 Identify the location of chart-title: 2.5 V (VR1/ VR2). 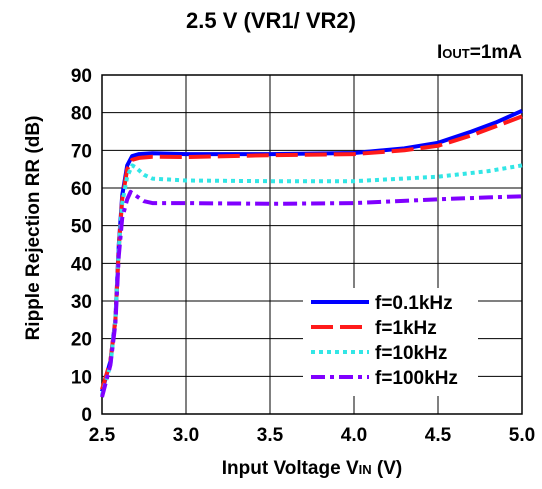
(271, 20).